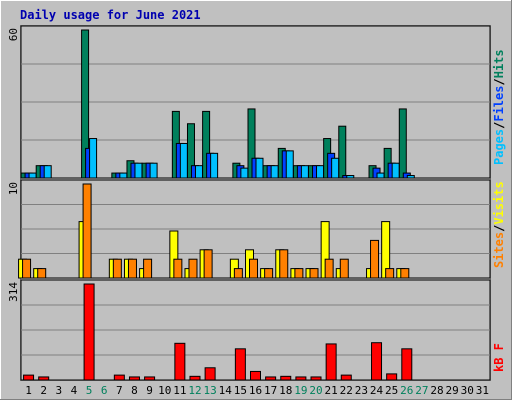 The width and height of the screenshot is (512, 405). Describe the element at coordinates (179, 390) in the screenshot. I see `day-label: 11` at that location.